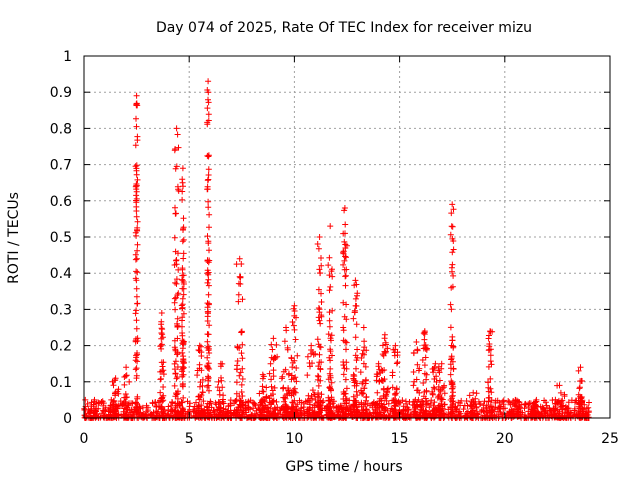 This screenshot has width=640, height=480. I want to click on y-tick-label: 0.3, so click(61, 310).